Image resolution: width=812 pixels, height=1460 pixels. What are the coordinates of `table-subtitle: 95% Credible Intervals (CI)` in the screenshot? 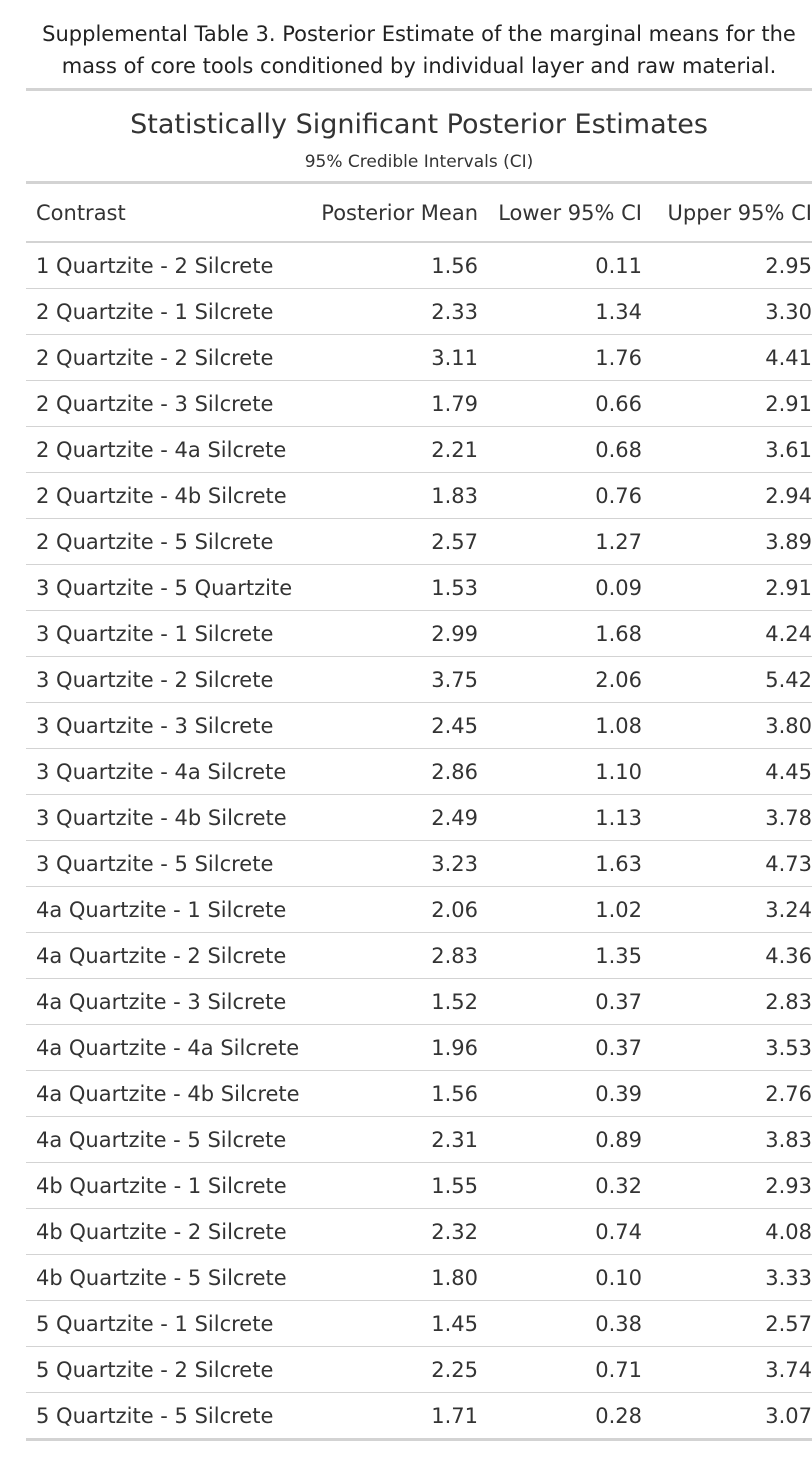 It's located at (419, 163).